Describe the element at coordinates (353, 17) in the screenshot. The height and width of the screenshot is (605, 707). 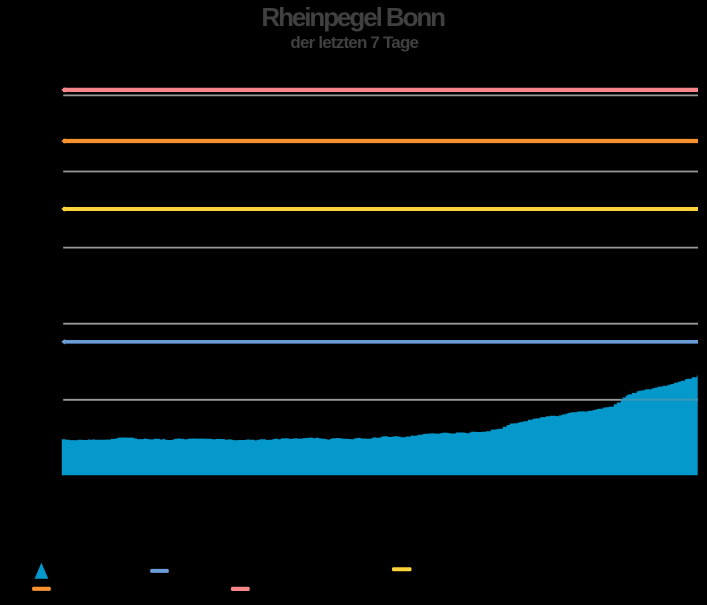
I see `svg-text: Rheinpegel Bonn` at that location.